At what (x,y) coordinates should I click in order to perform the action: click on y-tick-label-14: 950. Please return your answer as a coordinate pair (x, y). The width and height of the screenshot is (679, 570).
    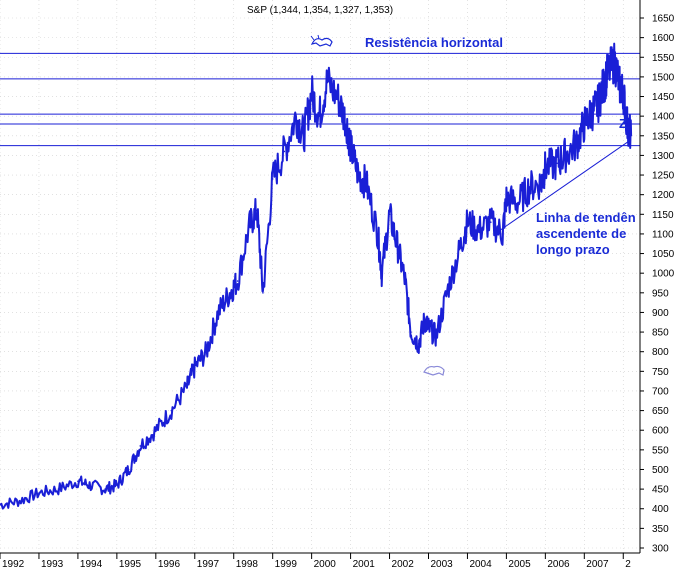
    Looking at the image, I should click on (660, 293).